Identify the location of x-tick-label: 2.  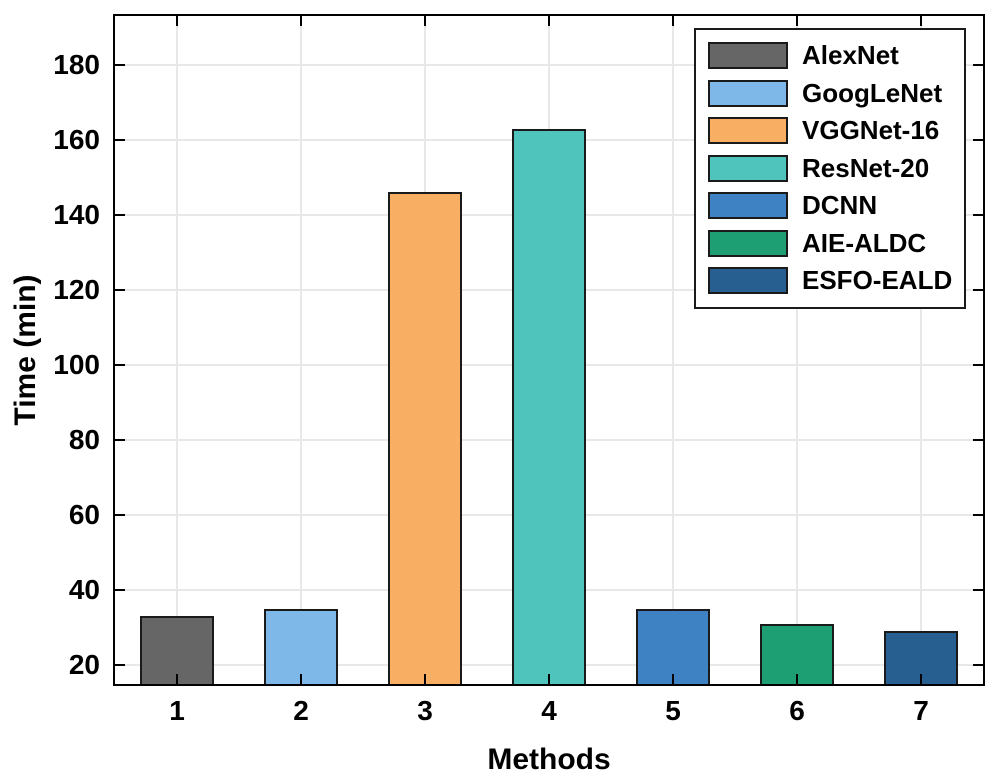
(301, 710).